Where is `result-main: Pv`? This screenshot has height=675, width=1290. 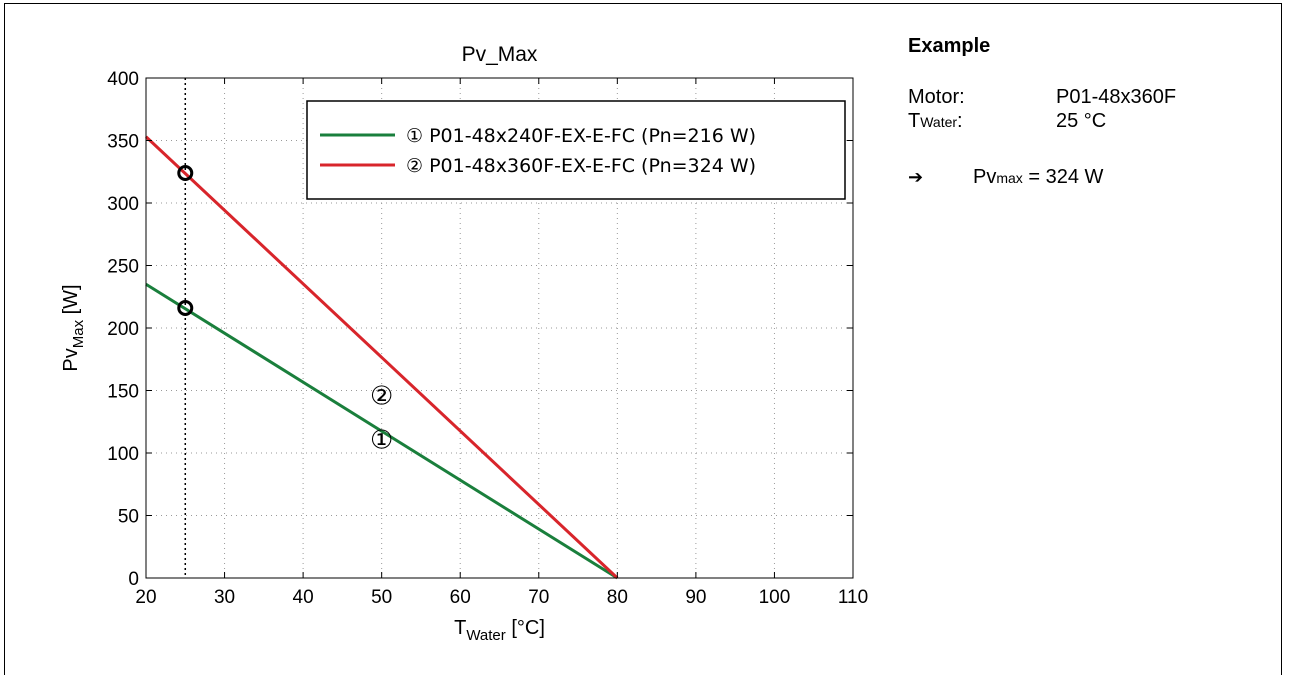 result-main: Pv is located at coordinates (985, 177).